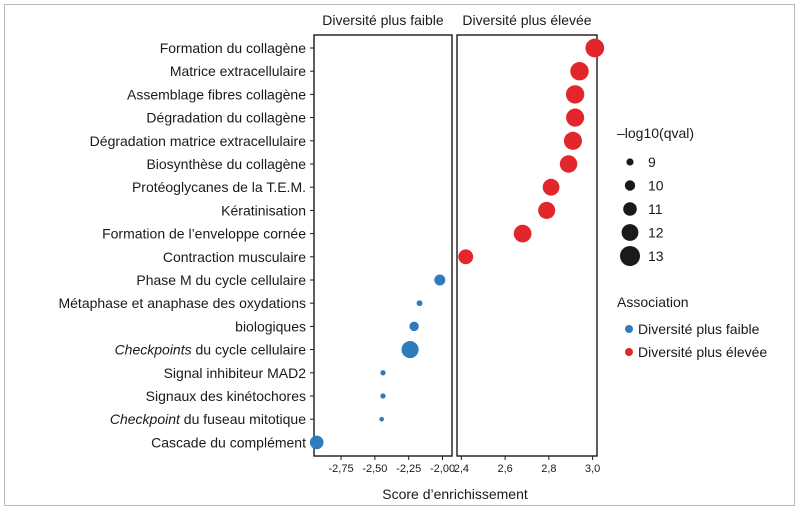  What do you see at coordinates (504, 469) in the screenshot?
I see `x-tick-label: 2,6` at bounding box center [504, 469].